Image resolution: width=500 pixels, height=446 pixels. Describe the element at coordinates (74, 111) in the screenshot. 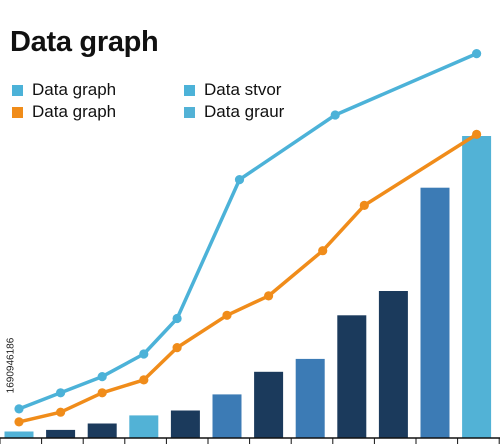

I see `legend-label-2: Data graph` at that location.